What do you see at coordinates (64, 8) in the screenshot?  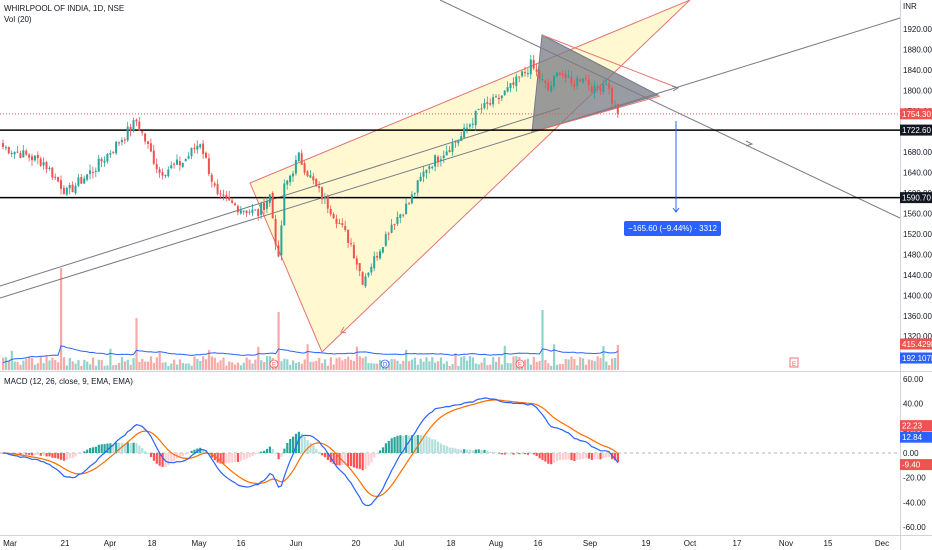 I see `symbol-title: WHIRLPOOL OF INDIA, 1D, NSE` at bounding box center [64, 8].